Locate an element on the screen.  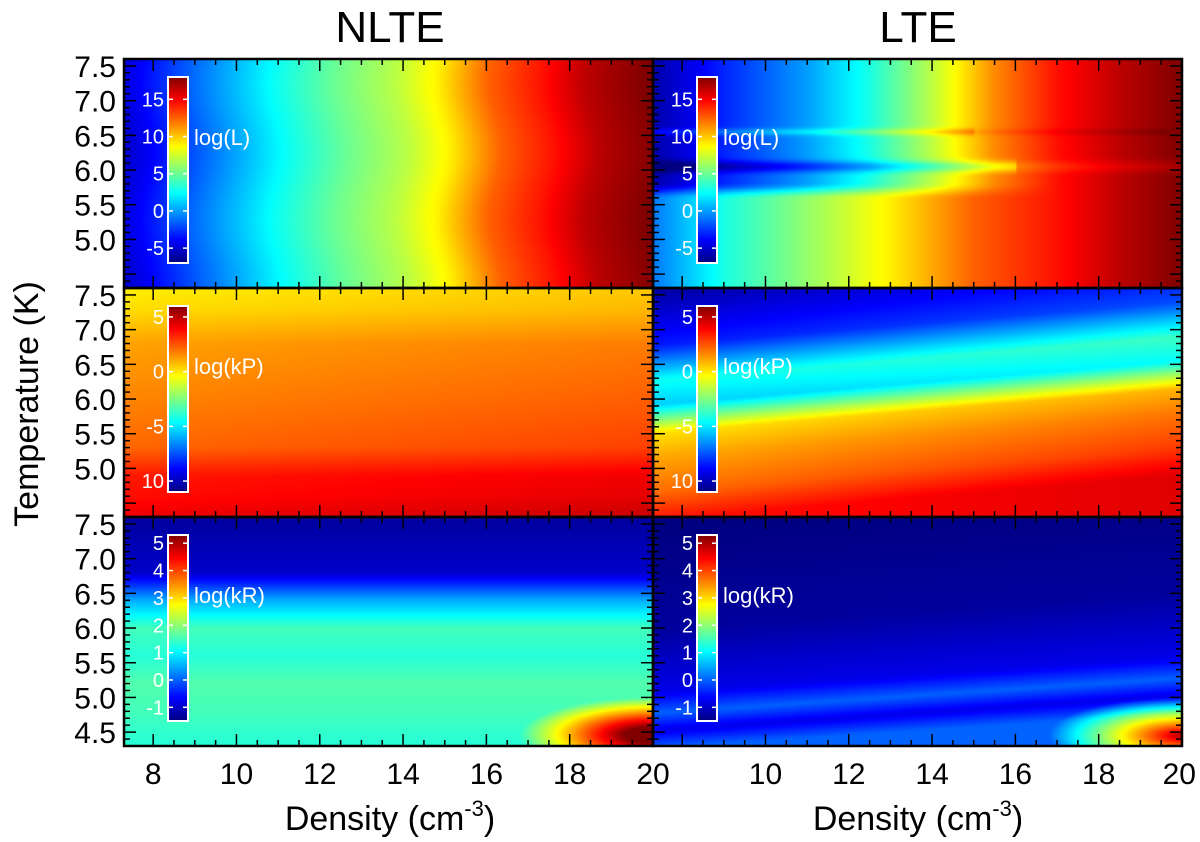
x-axis-label-left-end: ) is located at coordinates (489, 819).